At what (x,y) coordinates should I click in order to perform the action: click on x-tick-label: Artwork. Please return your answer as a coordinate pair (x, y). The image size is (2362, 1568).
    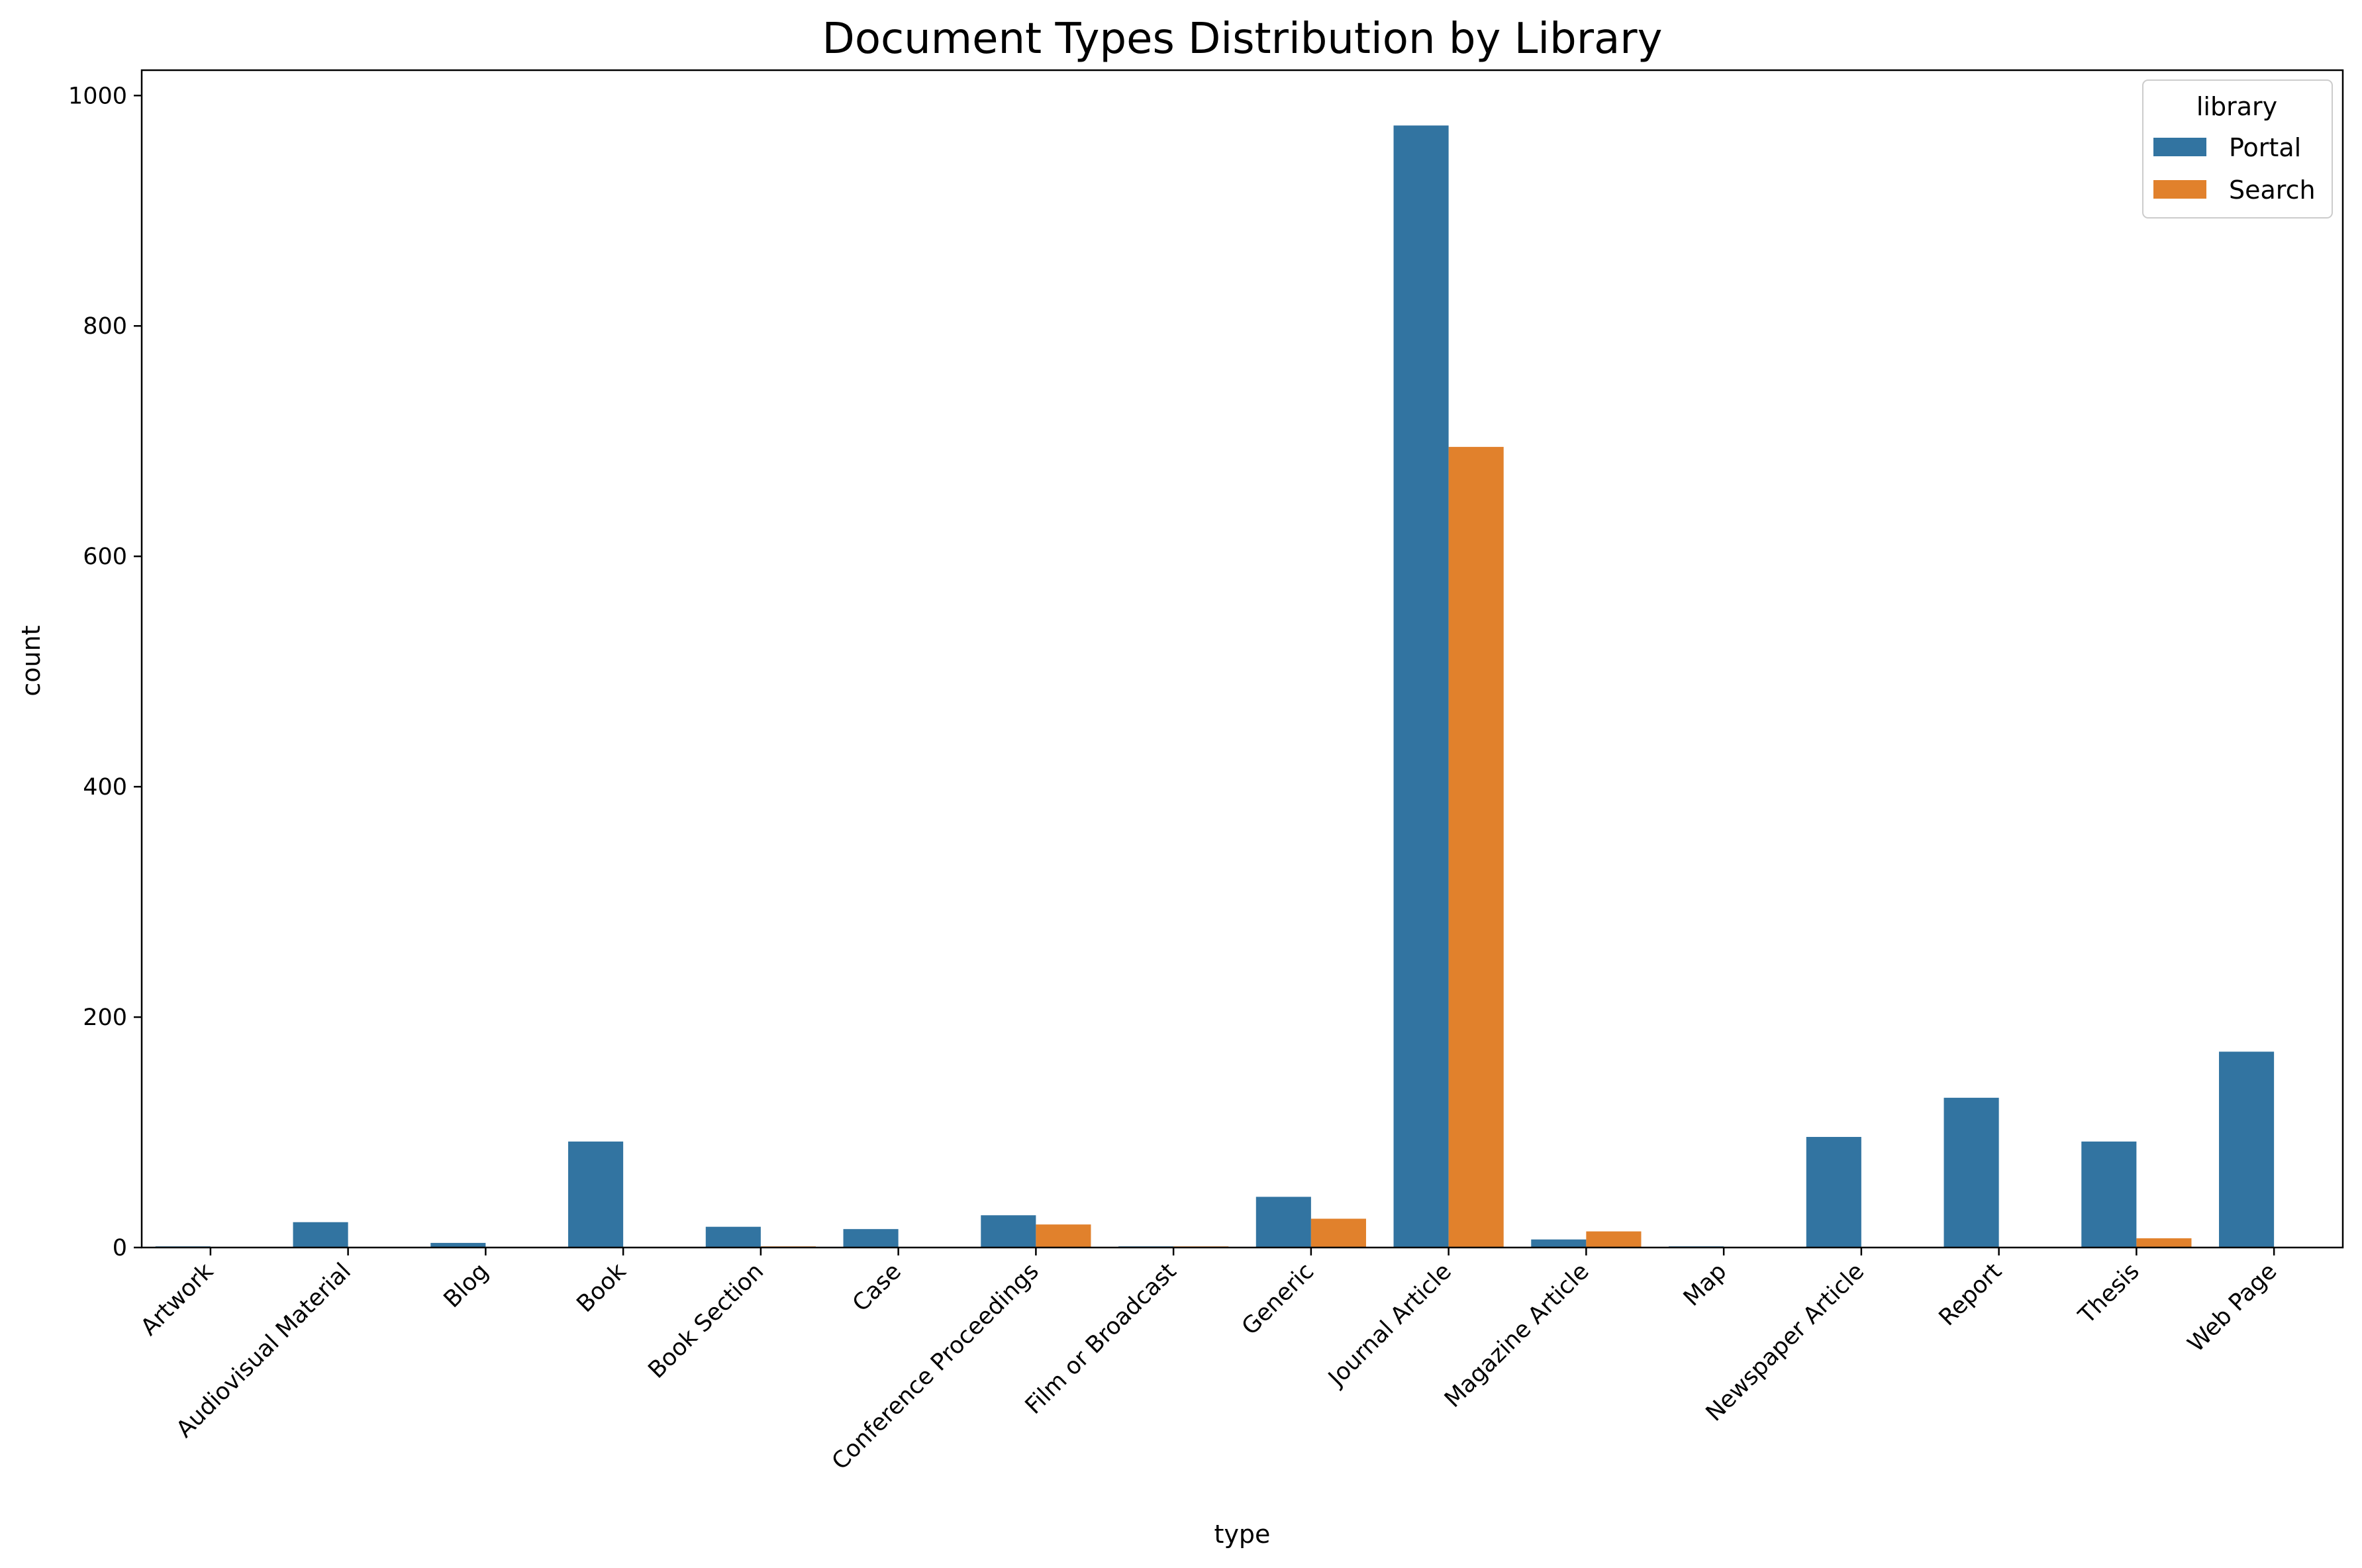
    Looking at the image, I should click on (177, 1300).